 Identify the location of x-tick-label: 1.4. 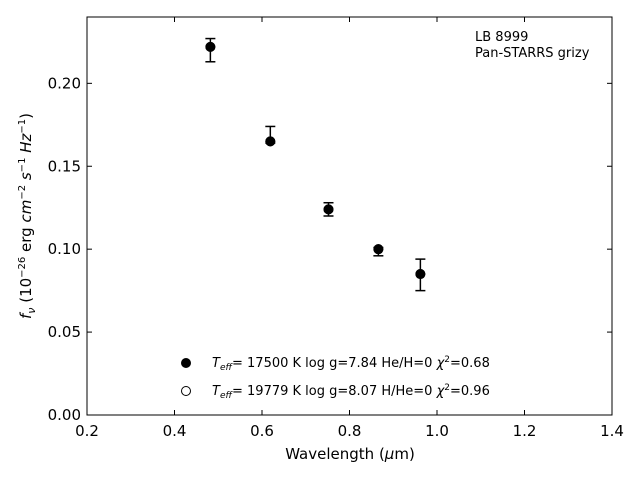
(612, 431).